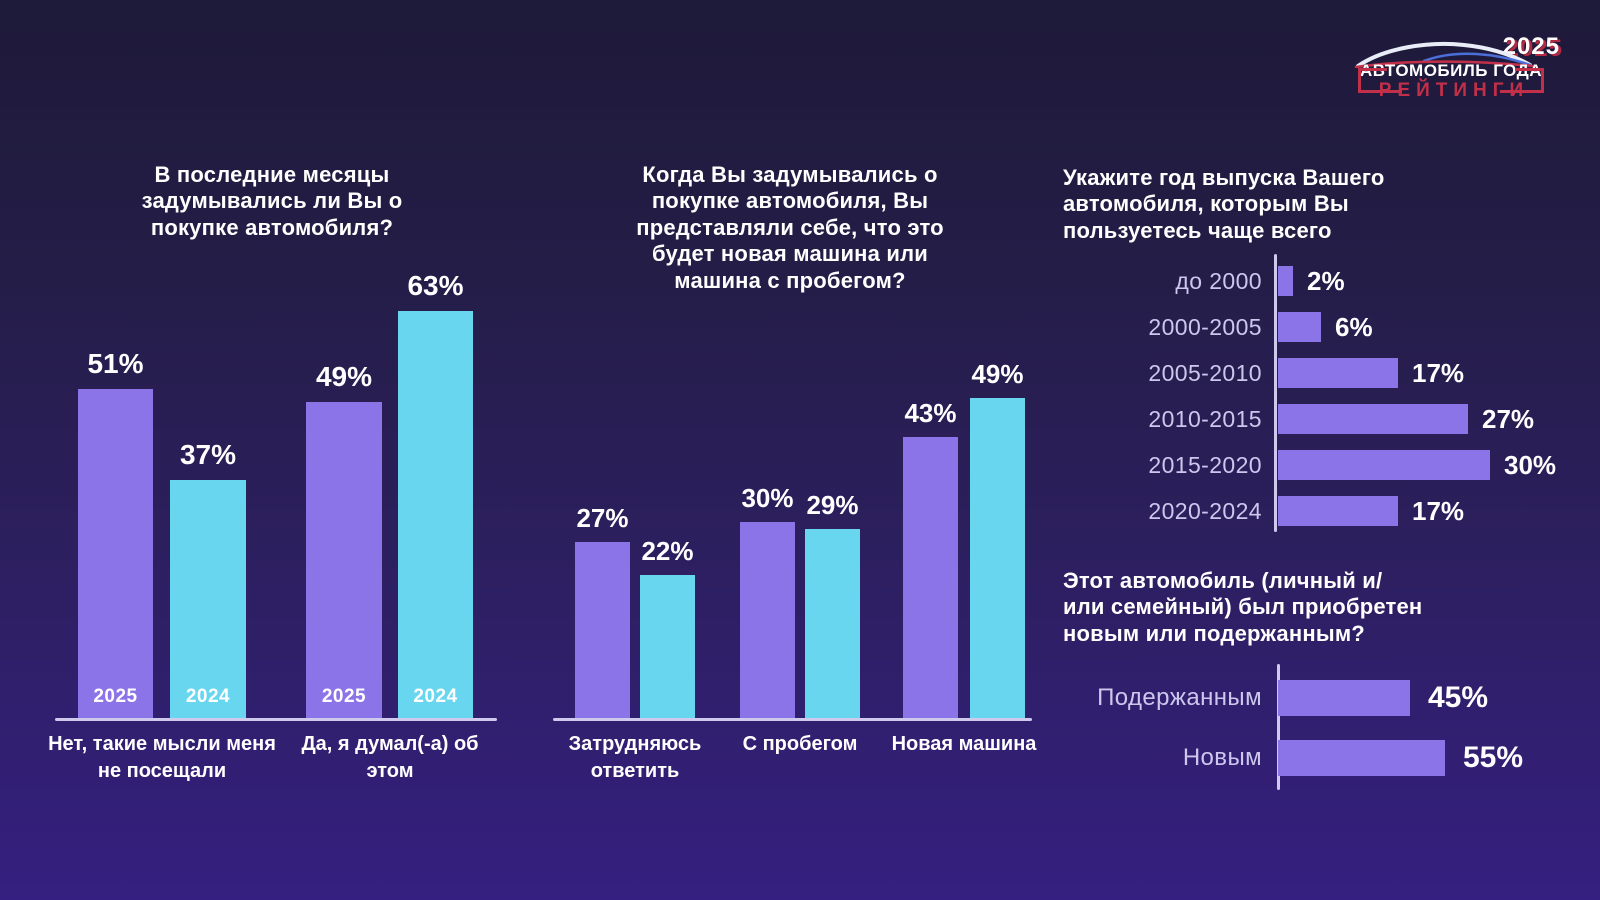  Describe the element at coordinates (930, 413) in the screenshot. I see `value-label: 43%` at that location.